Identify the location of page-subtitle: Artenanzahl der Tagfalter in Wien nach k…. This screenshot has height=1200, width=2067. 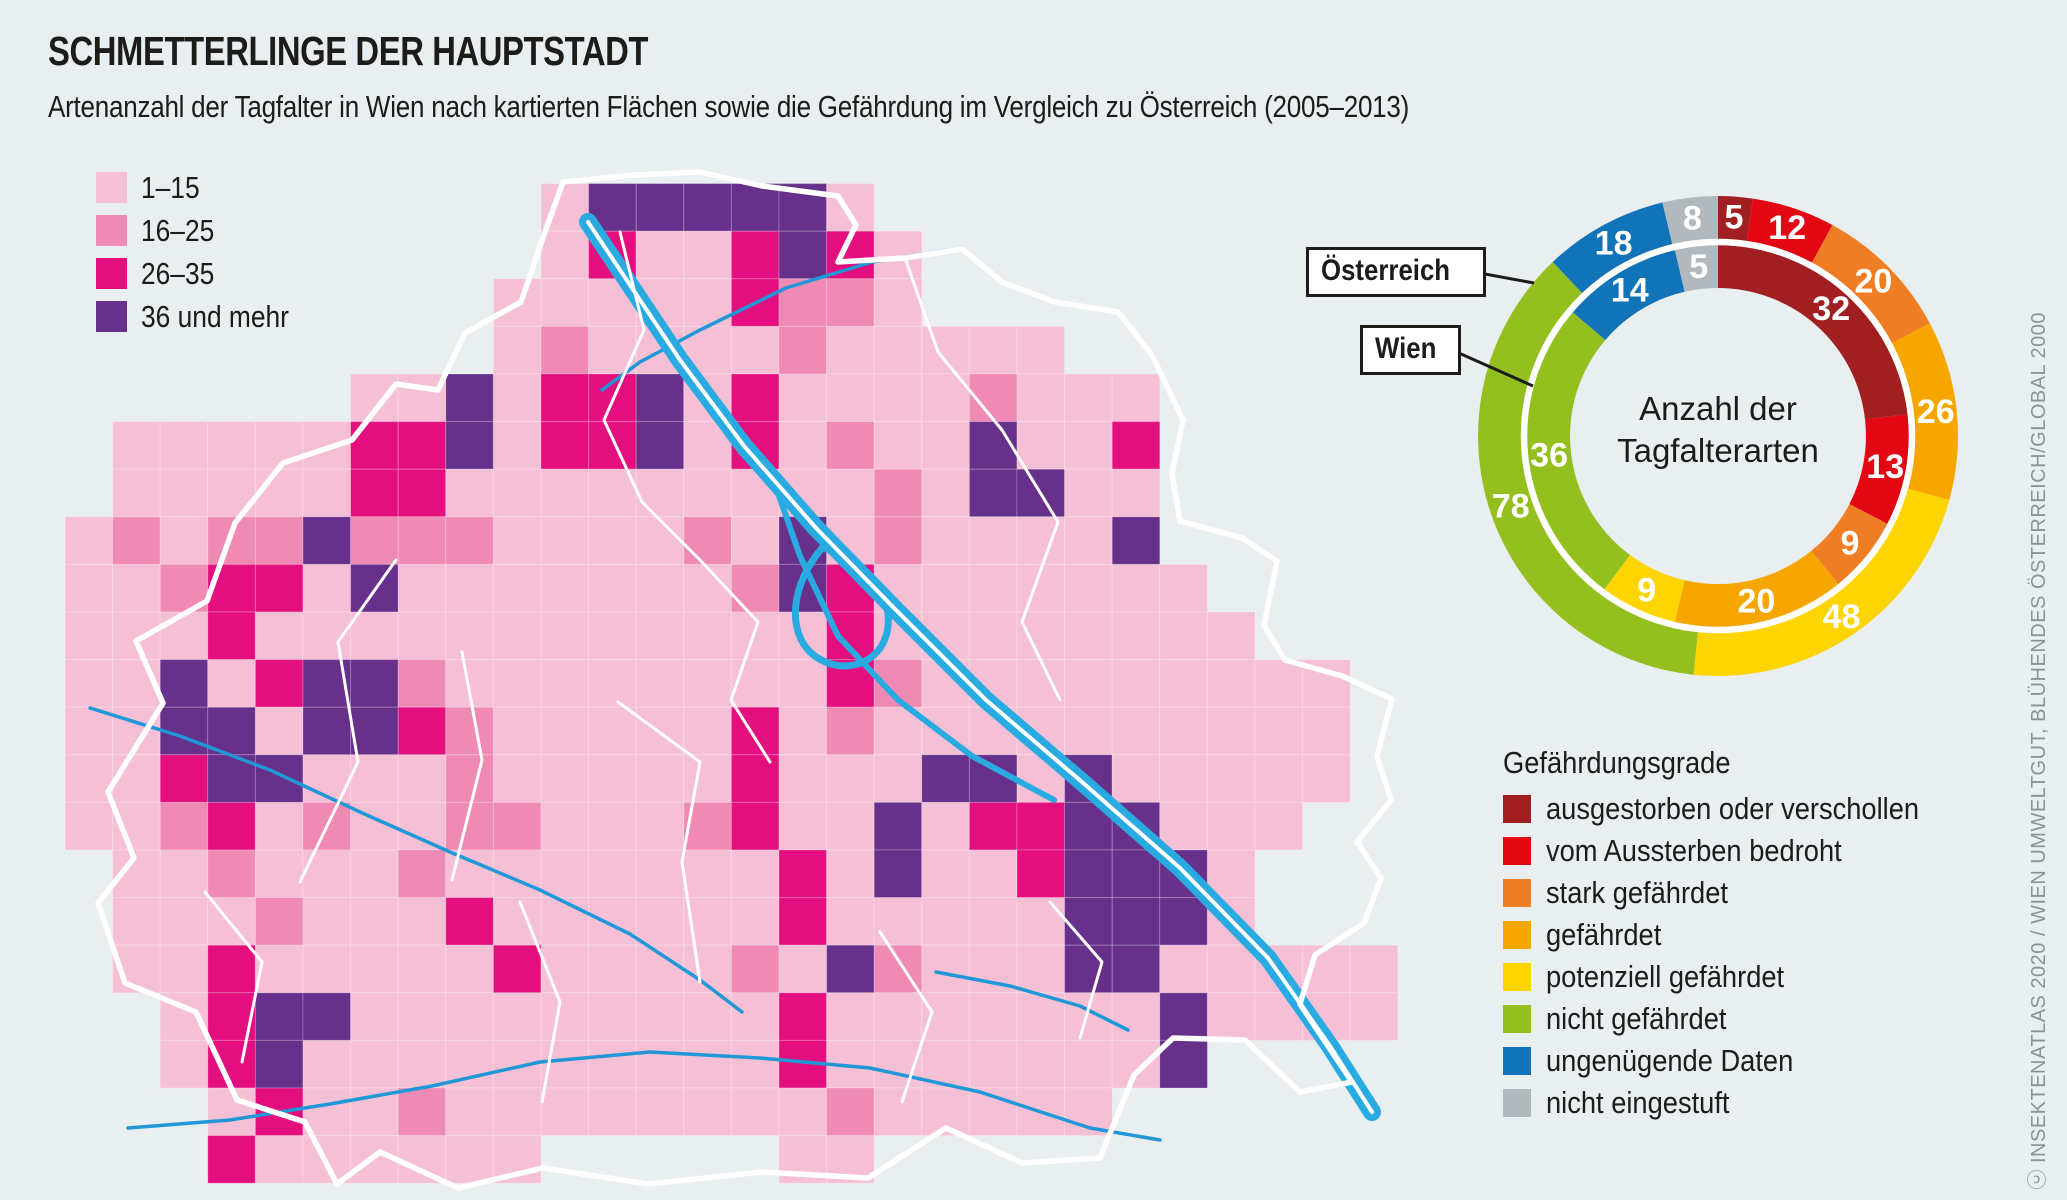
(729, 106).